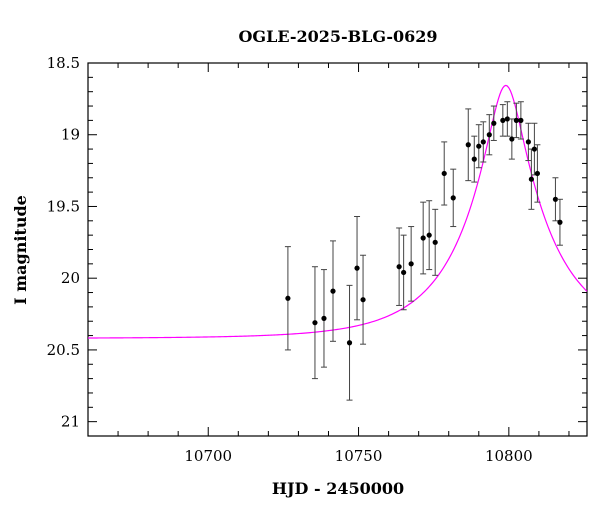 The width and height of the screenshot is (600, 512). What do you see at coordinates (70, 278) in the screenshot?
I see `y-tick-label: 20` at bounding box center [70, 278].